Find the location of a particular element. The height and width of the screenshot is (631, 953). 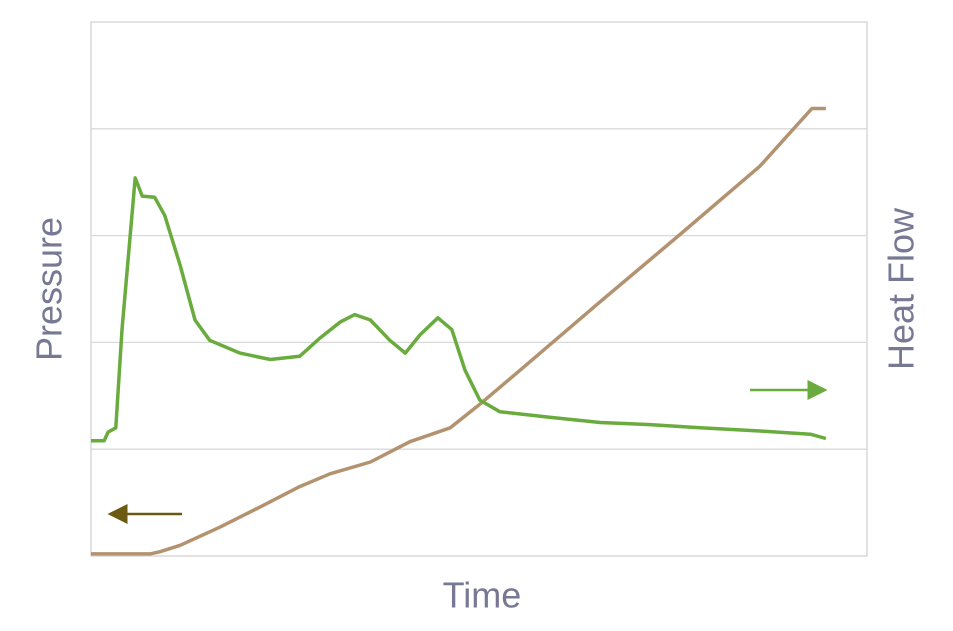

y-axis-title: Pressure is located at coordinates (49, 289).